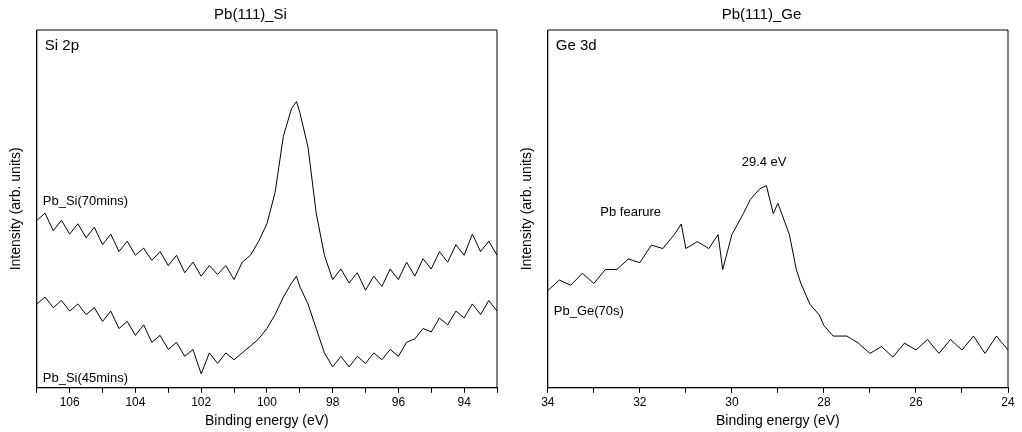 Image resolution: width=1022 pixels, height=432 pixels. What do you see at coordinates (548, 402) in the screenshot?
I see `x-tick-label: 34` at bounding box center [548, 402].